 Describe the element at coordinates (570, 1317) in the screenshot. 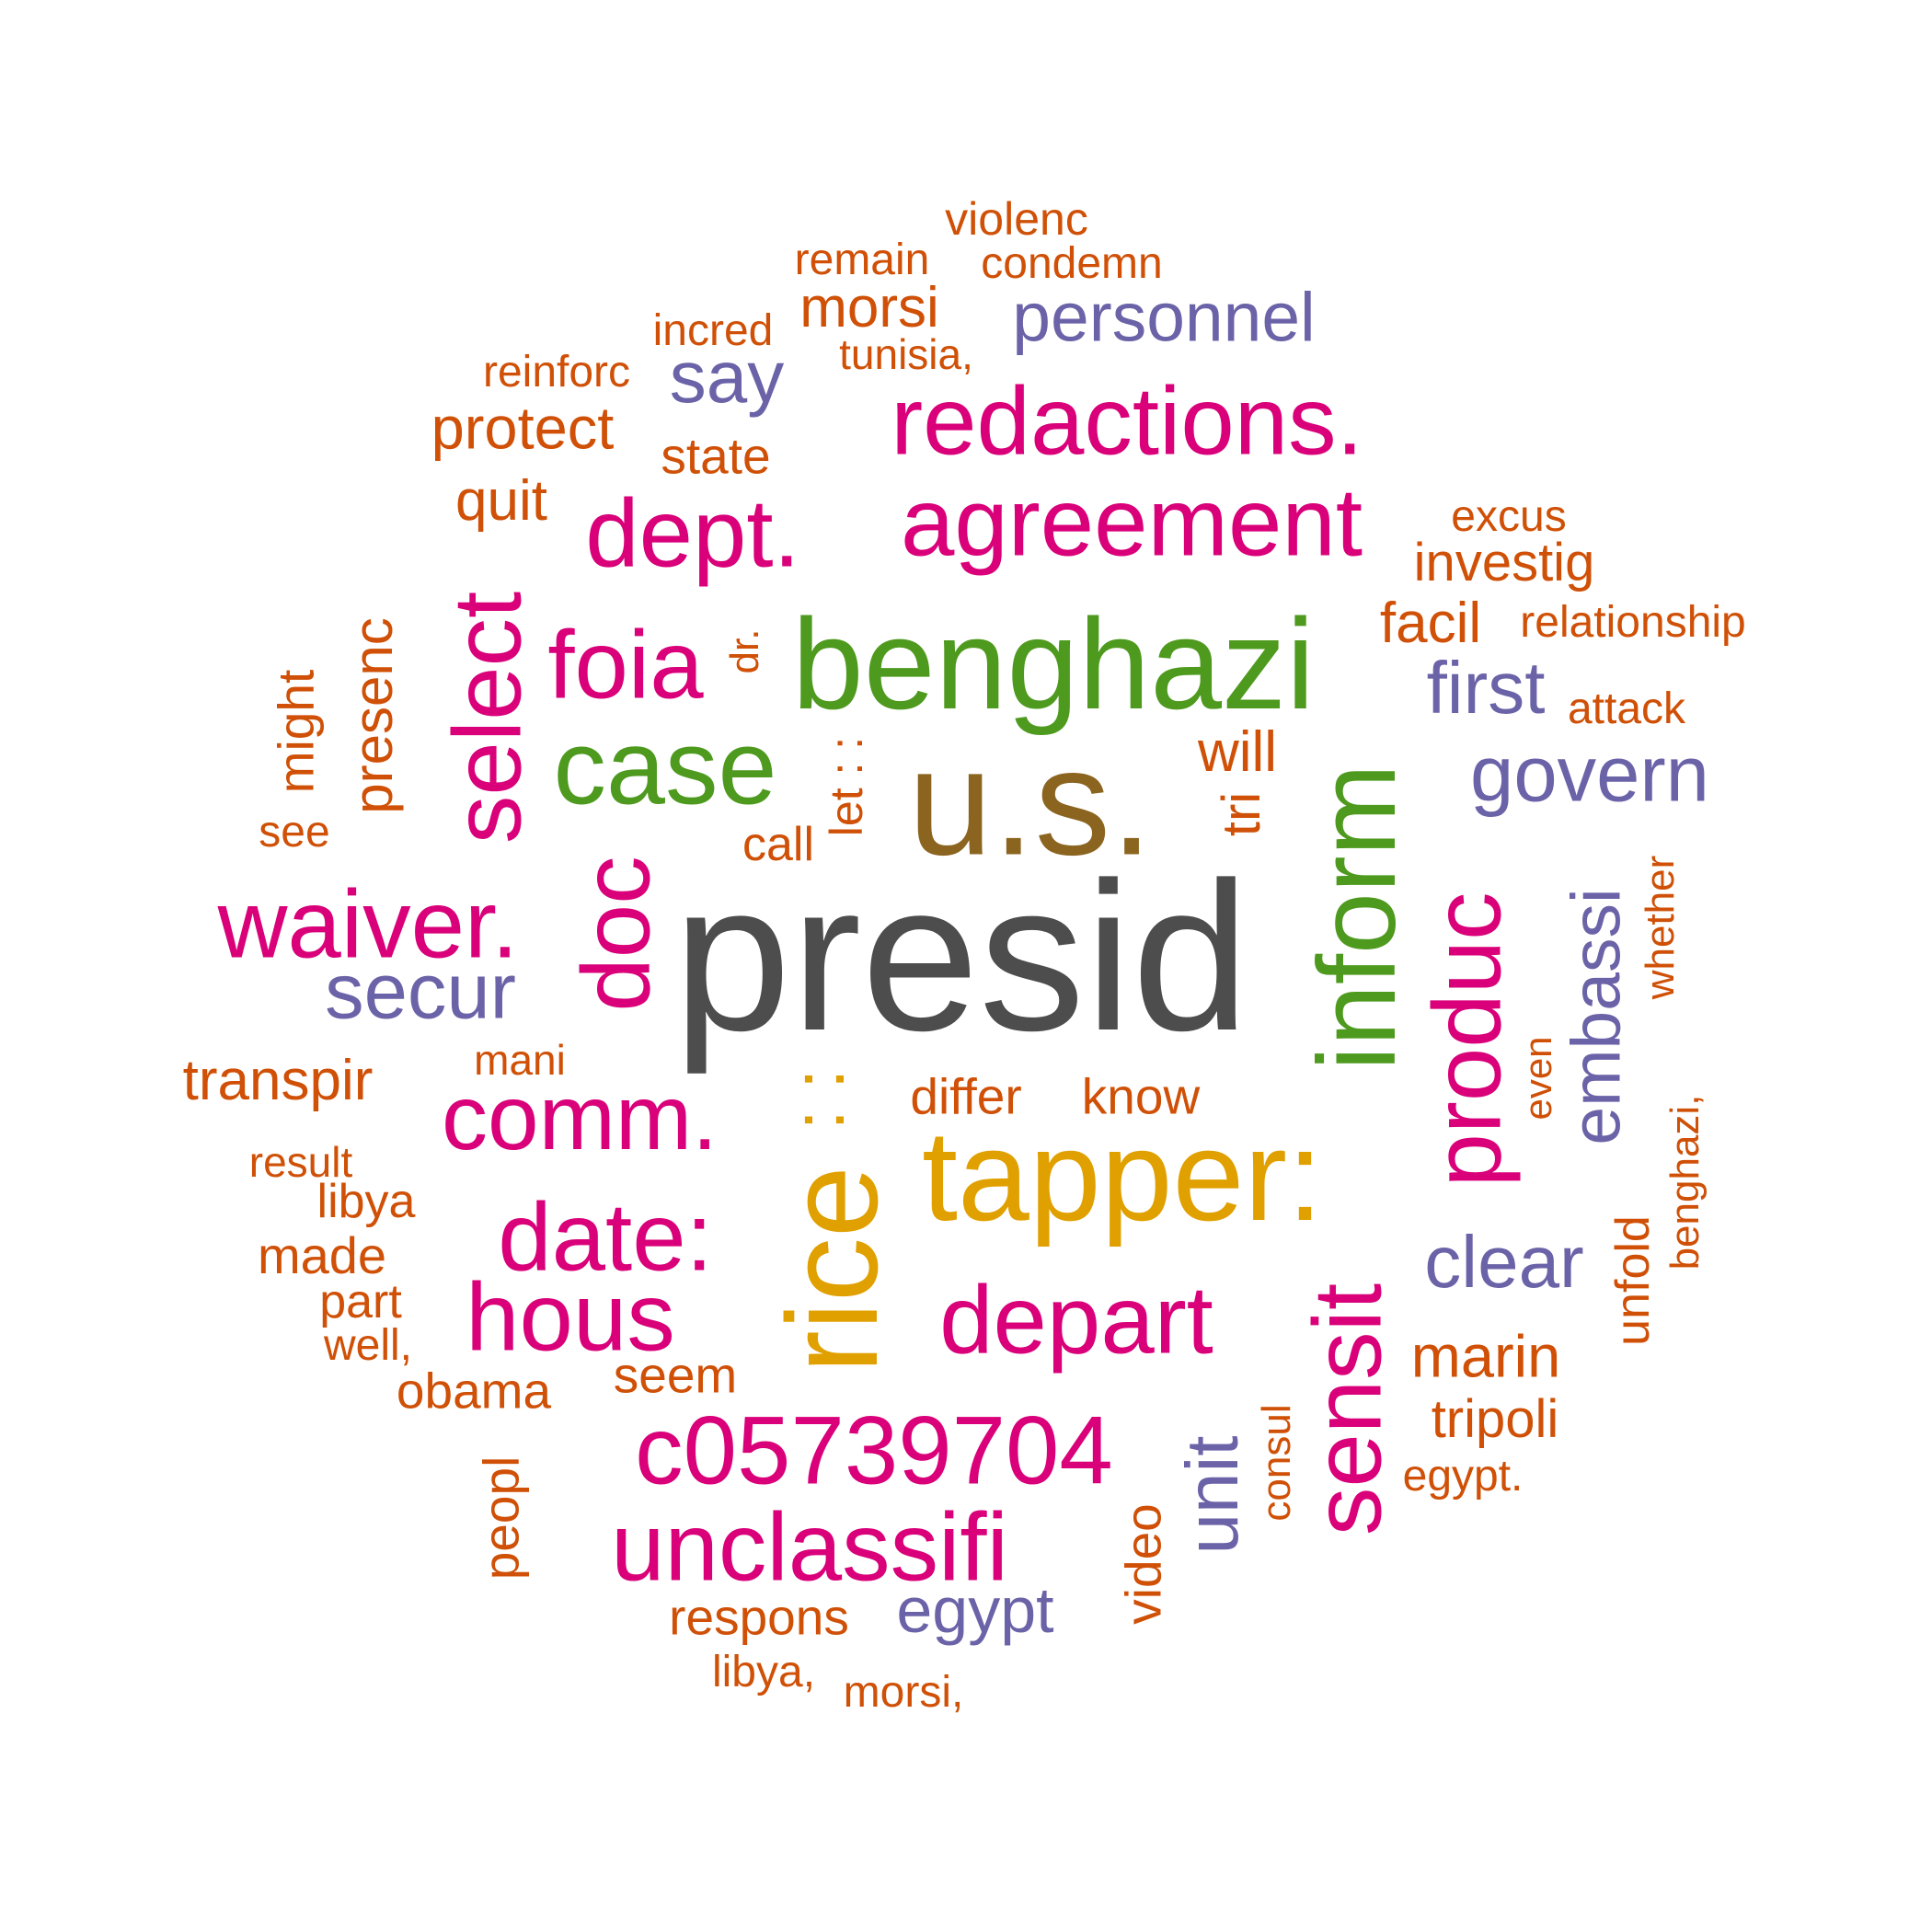

I see `word-hous: hous` at that location.